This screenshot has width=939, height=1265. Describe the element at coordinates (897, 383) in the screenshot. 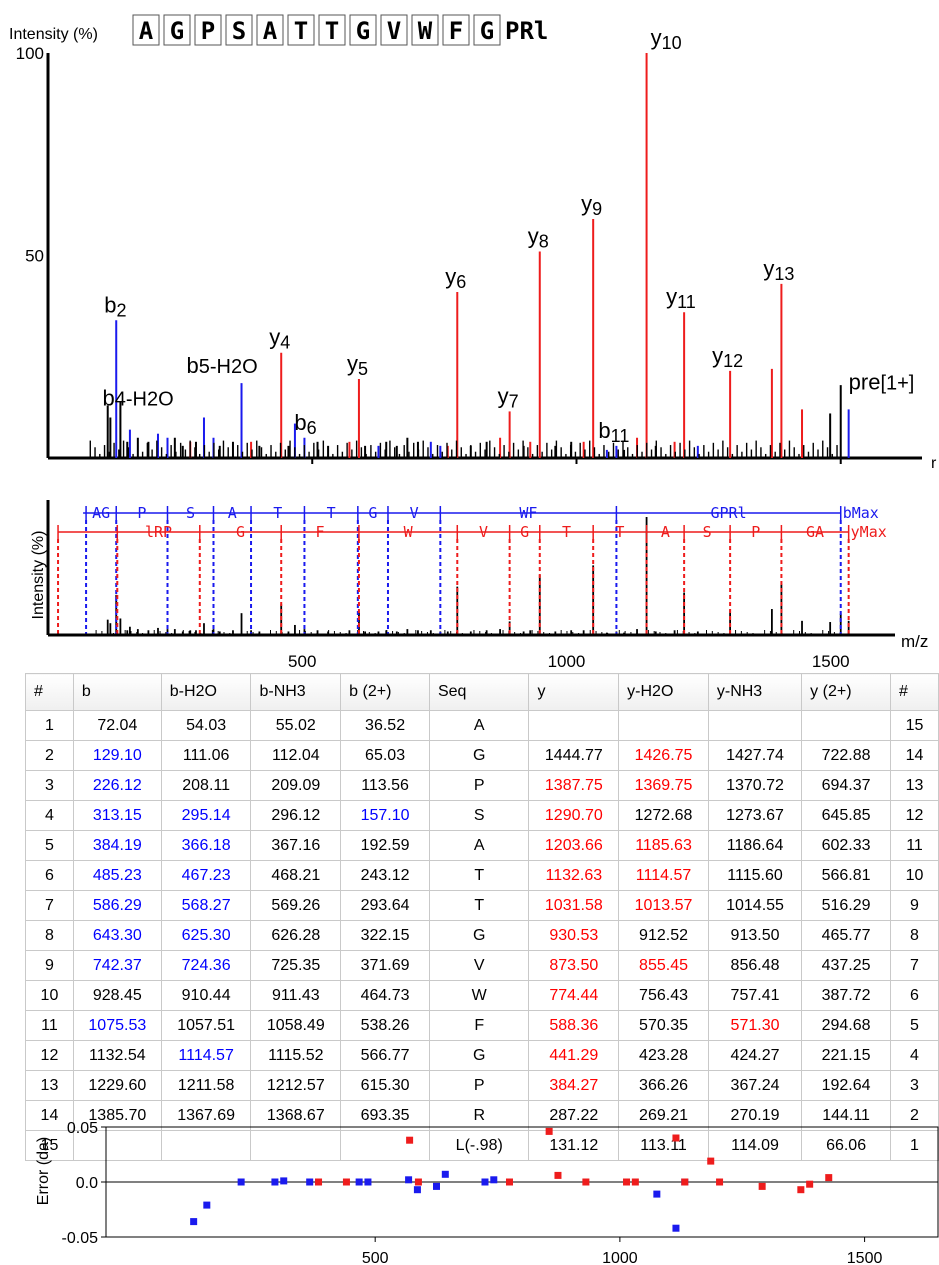

I see `annotation-index: [1+]` at that location.